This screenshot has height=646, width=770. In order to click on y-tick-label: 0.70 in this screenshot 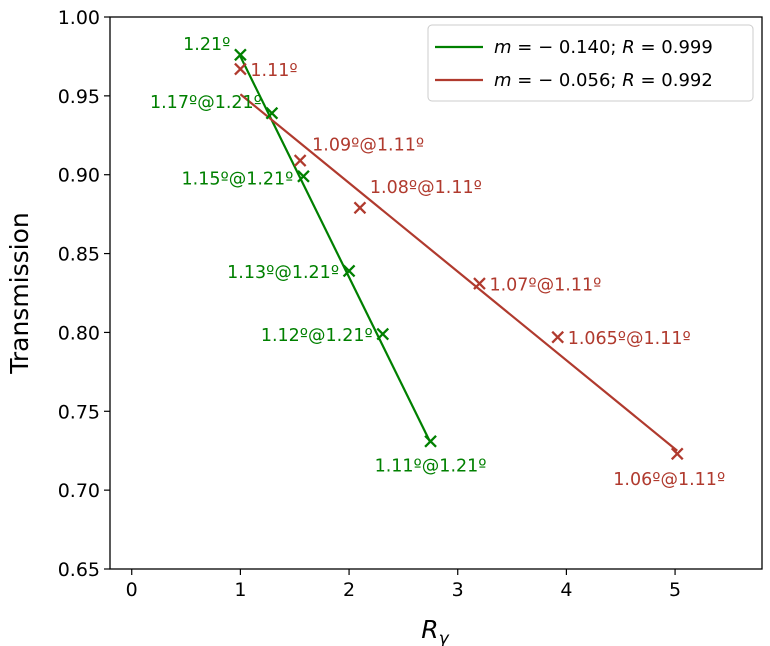, I will do `click(79, 491)`.